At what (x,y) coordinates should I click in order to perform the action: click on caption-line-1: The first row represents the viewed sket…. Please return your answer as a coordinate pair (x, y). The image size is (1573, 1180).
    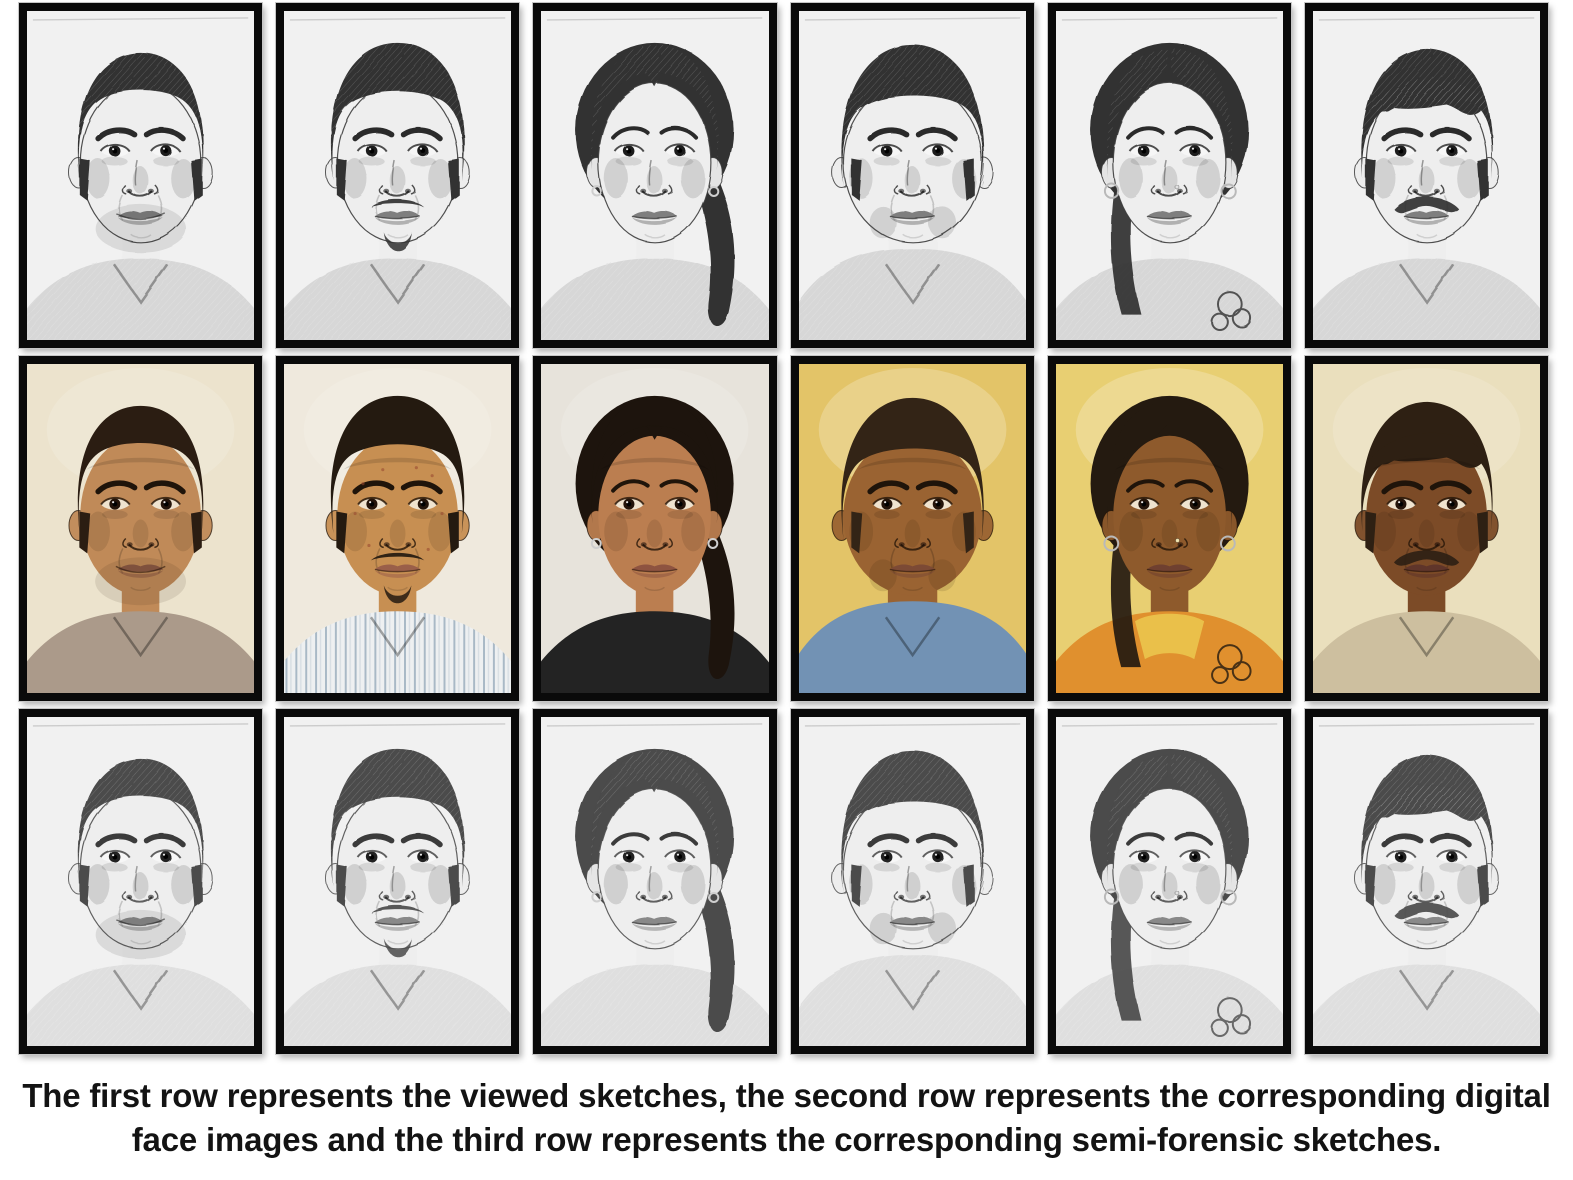
    Looking at the image, I should click on (786, 1095).